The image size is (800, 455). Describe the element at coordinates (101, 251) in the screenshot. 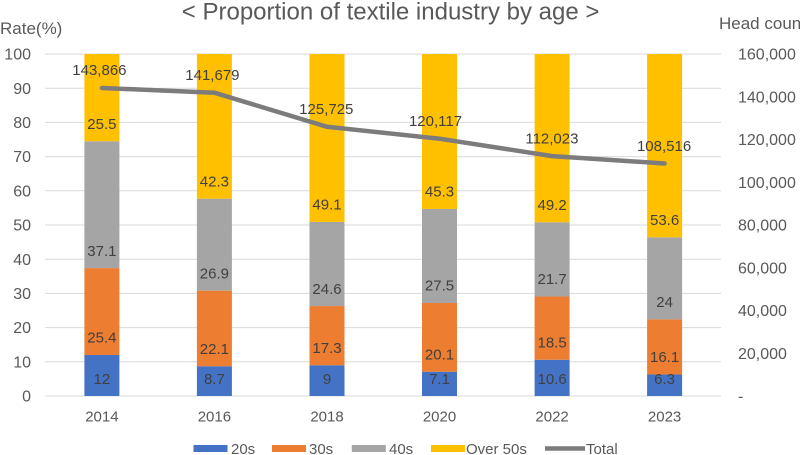

I see `svg-text: 37.1` at that location.